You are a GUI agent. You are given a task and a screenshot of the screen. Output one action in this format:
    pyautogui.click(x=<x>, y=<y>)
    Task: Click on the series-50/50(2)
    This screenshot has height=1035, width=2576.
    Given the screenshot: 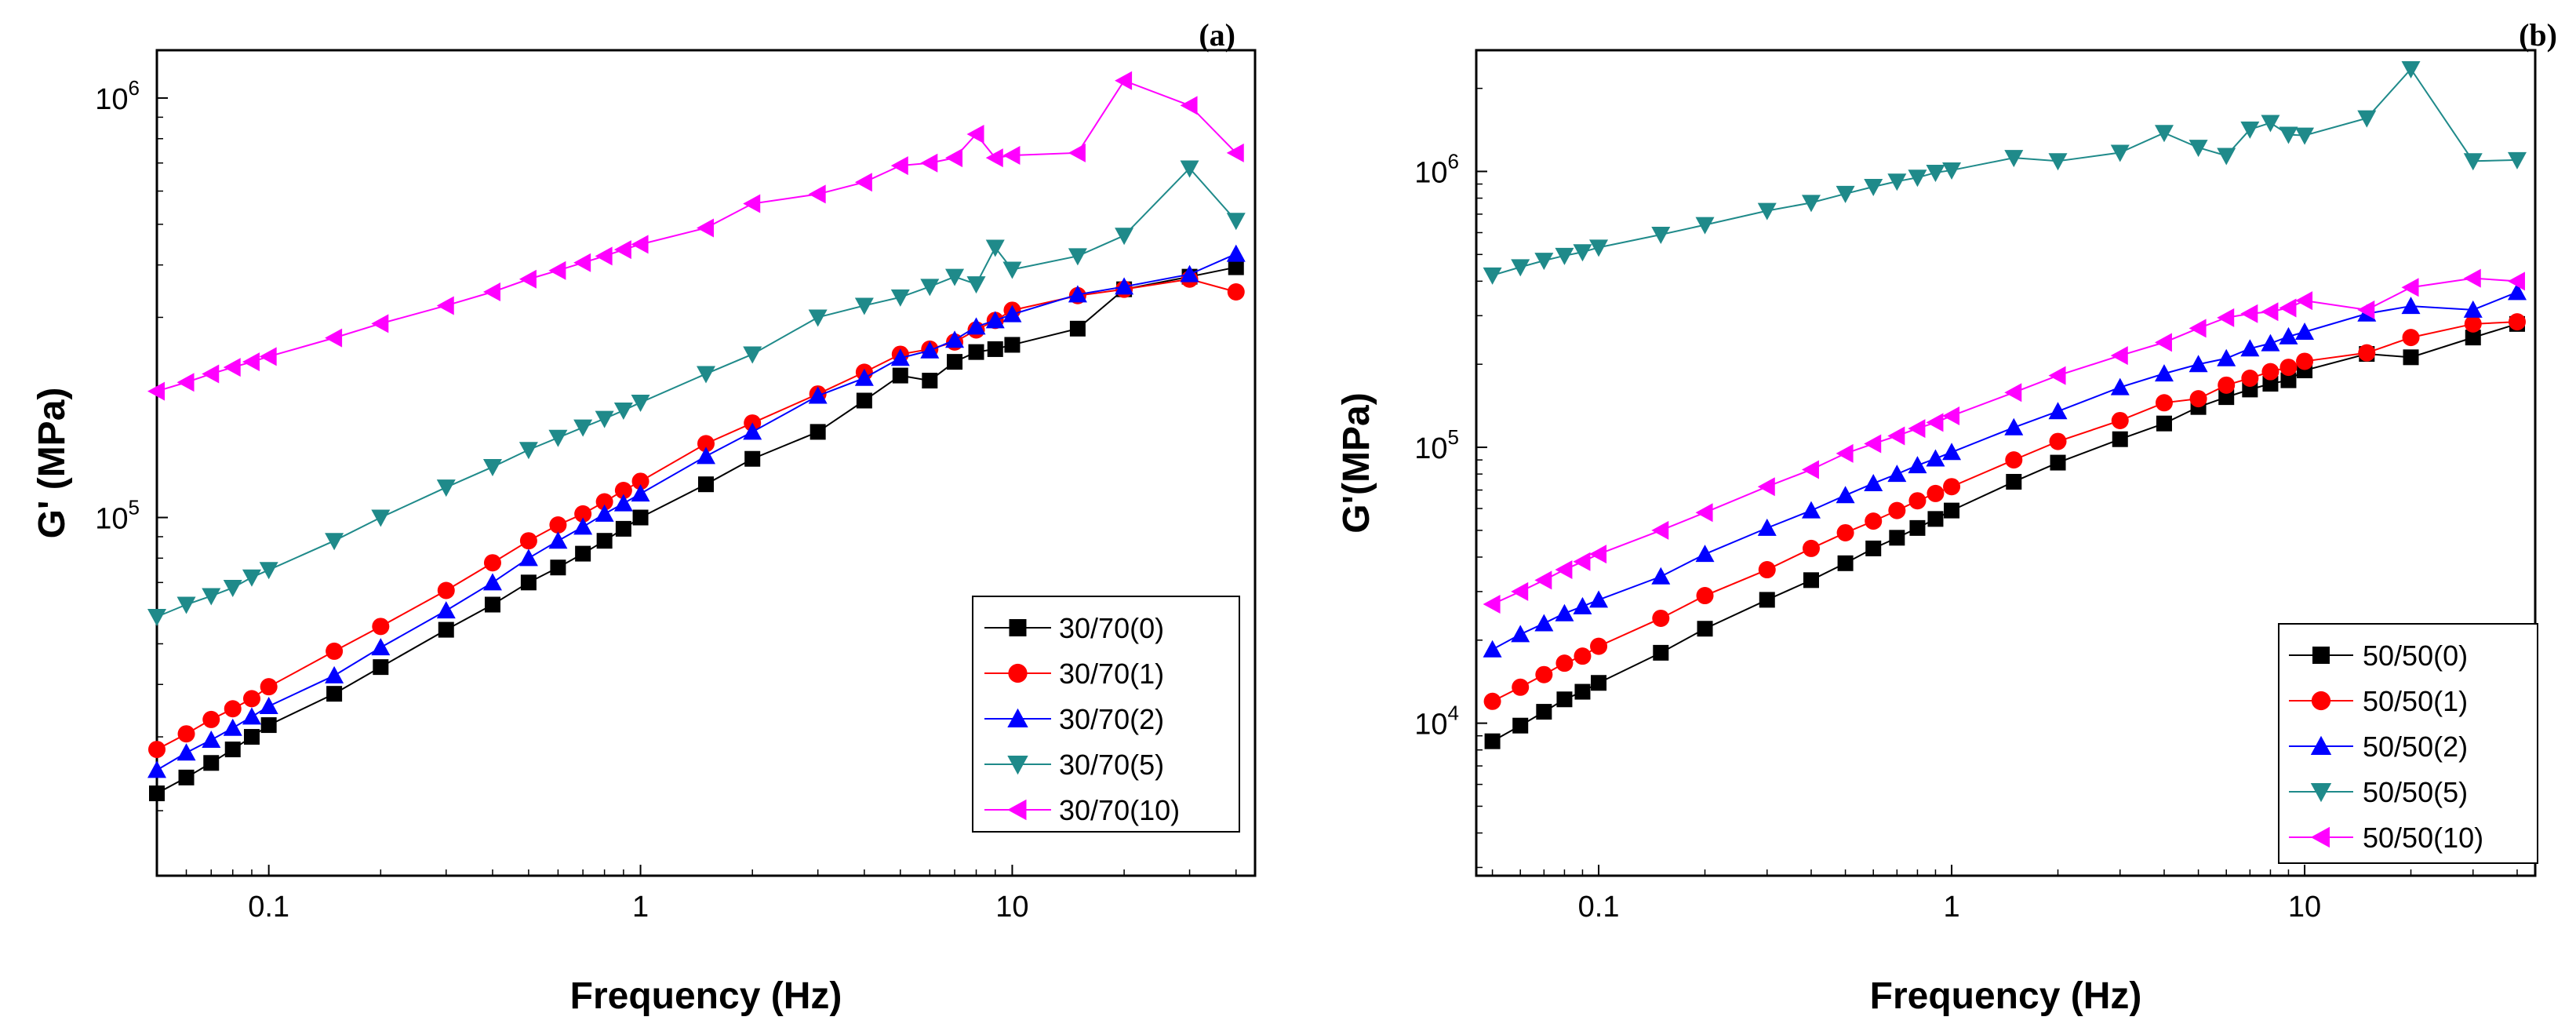 What is the action you would take?
    pyautogui.click(x=2005, y=470)
    